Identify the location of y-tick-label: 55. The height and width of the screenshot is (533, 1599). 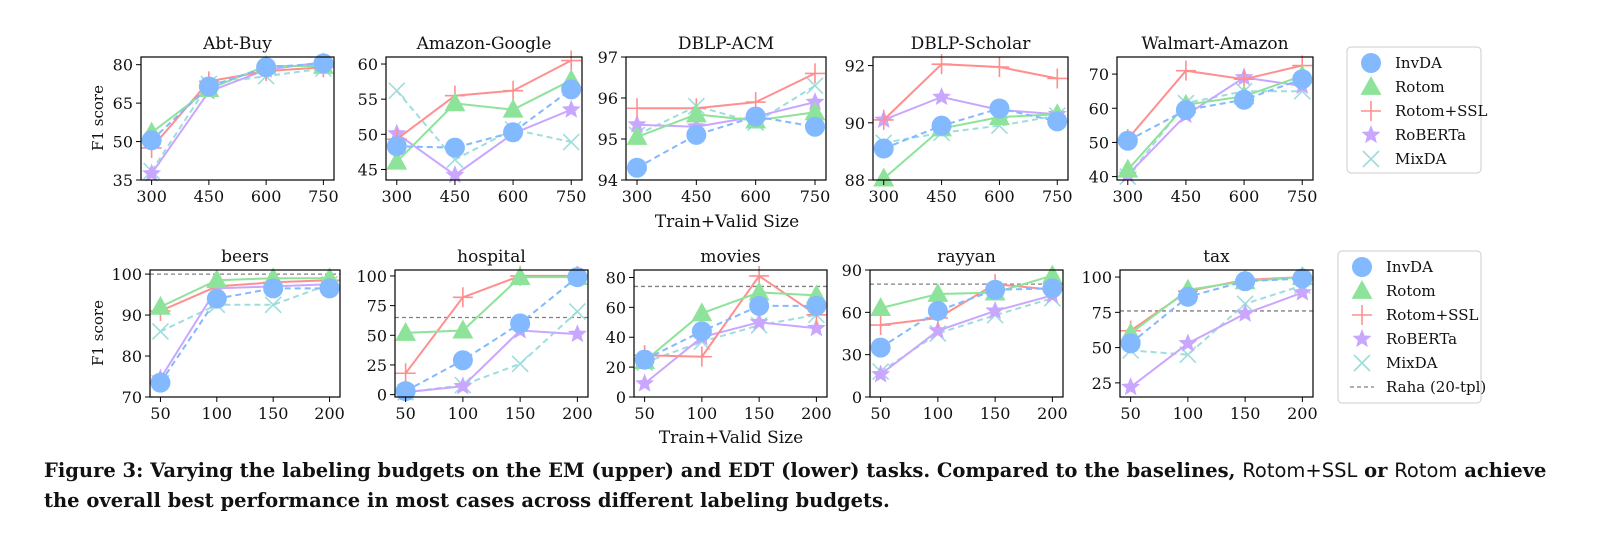
(368, 99).